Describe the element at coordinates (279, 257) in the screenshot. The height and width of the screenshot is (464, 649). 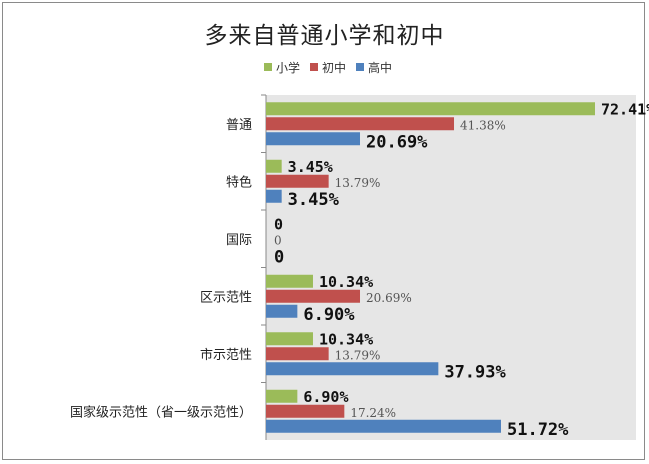
I see `data-label-2-2: 0` at that location.